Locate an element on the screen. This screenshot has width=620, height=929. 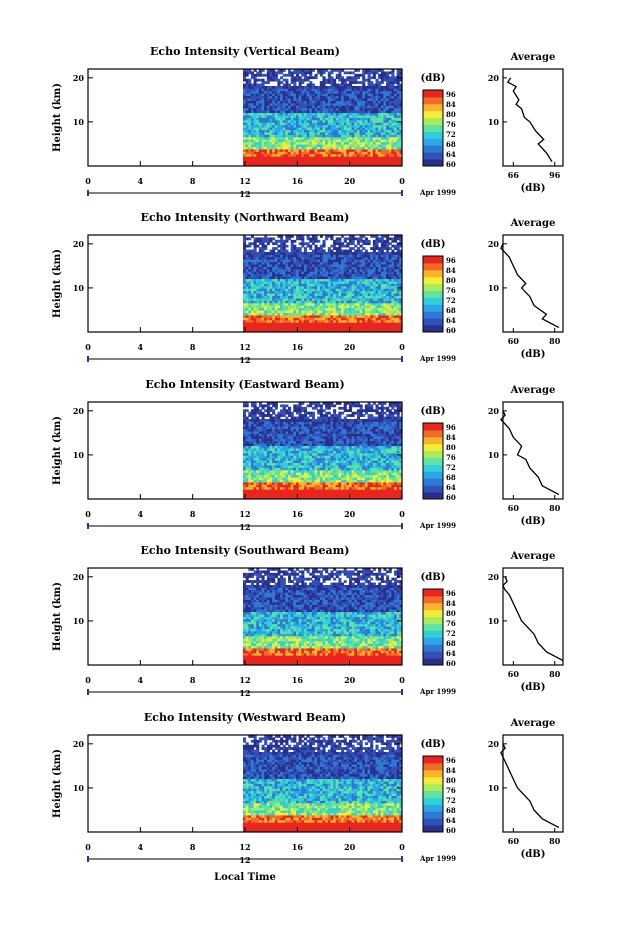
y-tick-label: 10 is located at coordinates (79, 122).